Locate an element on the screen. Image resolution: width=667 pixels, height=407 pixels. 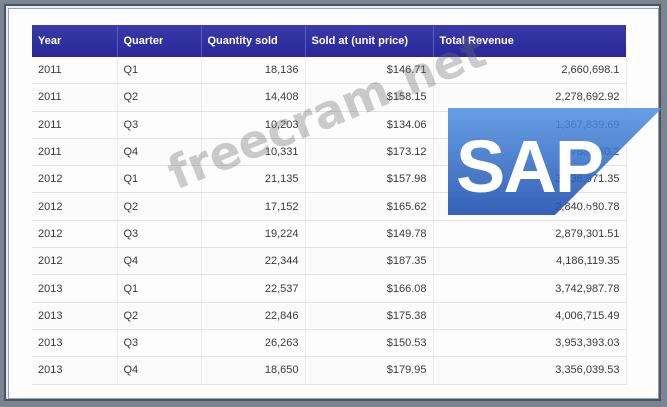
cell-total-revenue: 3,742,987.78 is located at coordinates (530, 288).